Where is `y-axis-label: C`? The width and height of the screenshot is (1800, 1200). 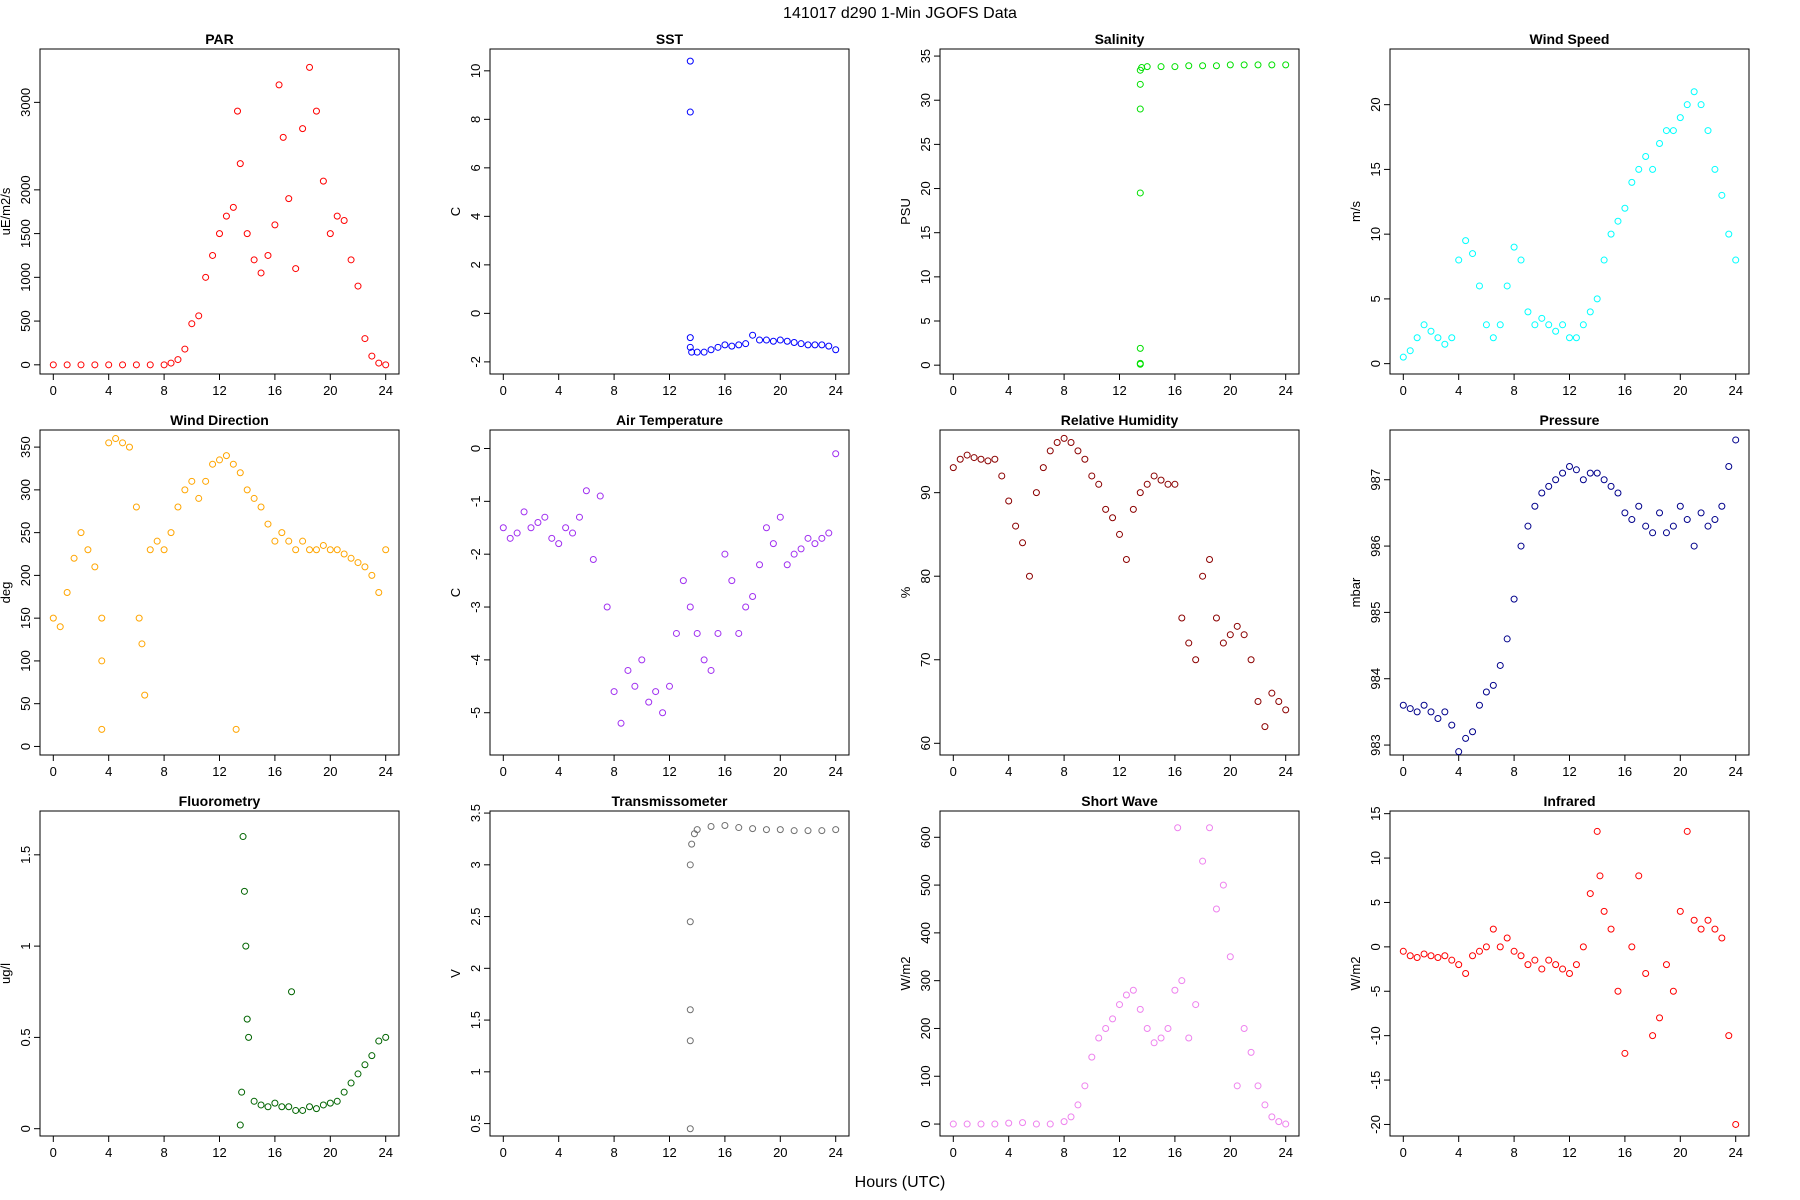
y-axis-label: C is located at coordinates (455, 211).